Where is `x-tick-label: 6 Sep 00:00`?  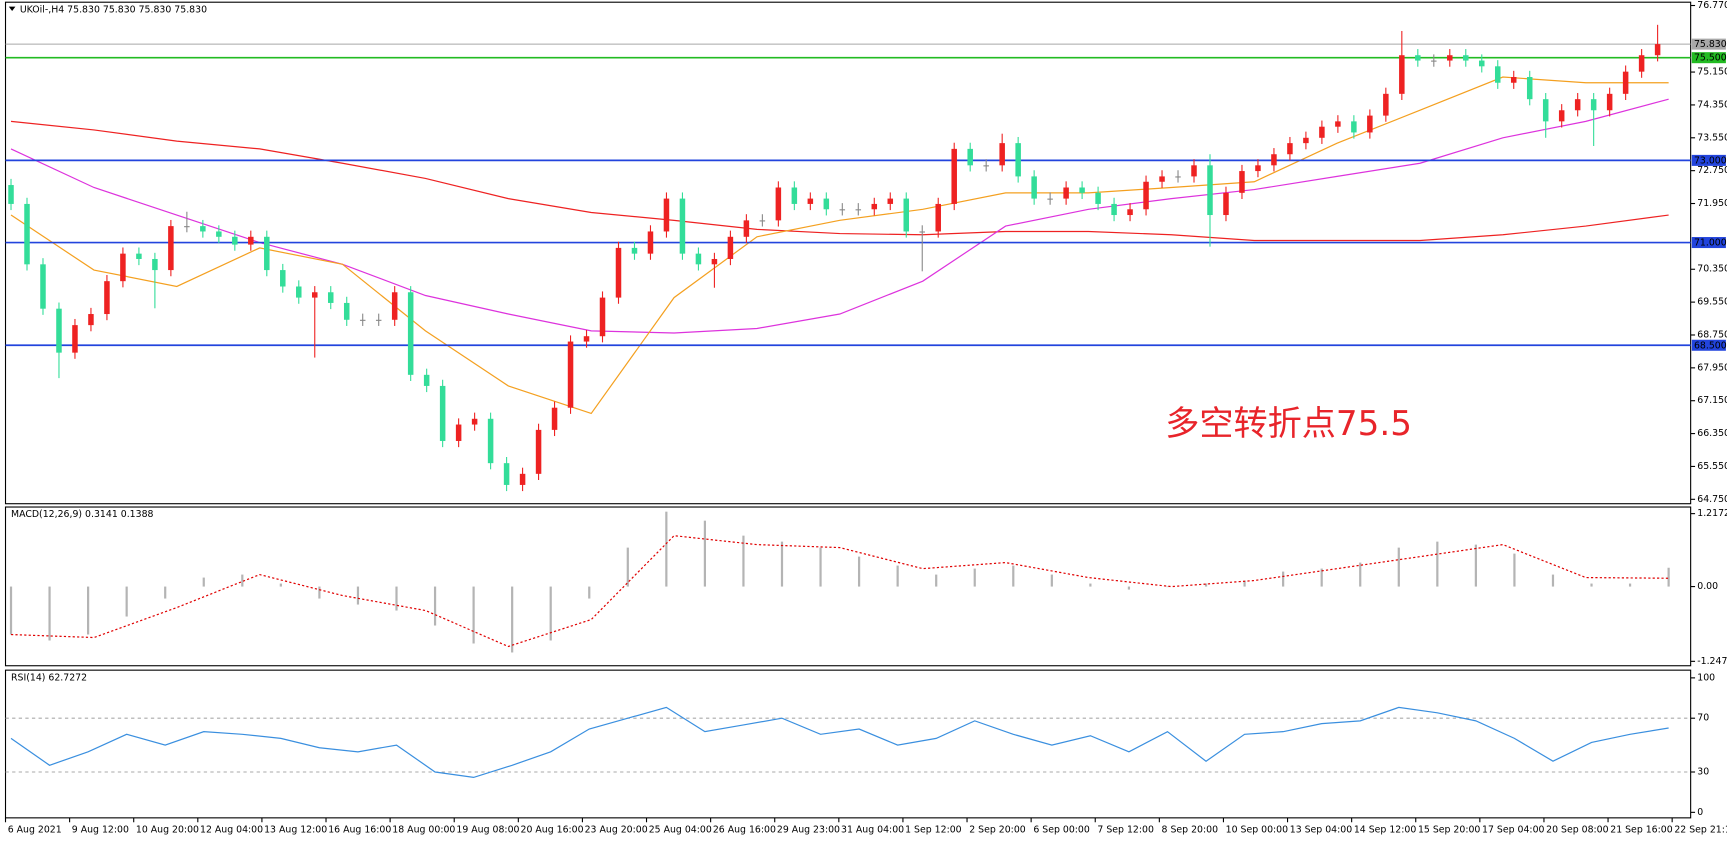 x-tick-label: 6 Sep 00:00 is located at coordinates (1061, 829).